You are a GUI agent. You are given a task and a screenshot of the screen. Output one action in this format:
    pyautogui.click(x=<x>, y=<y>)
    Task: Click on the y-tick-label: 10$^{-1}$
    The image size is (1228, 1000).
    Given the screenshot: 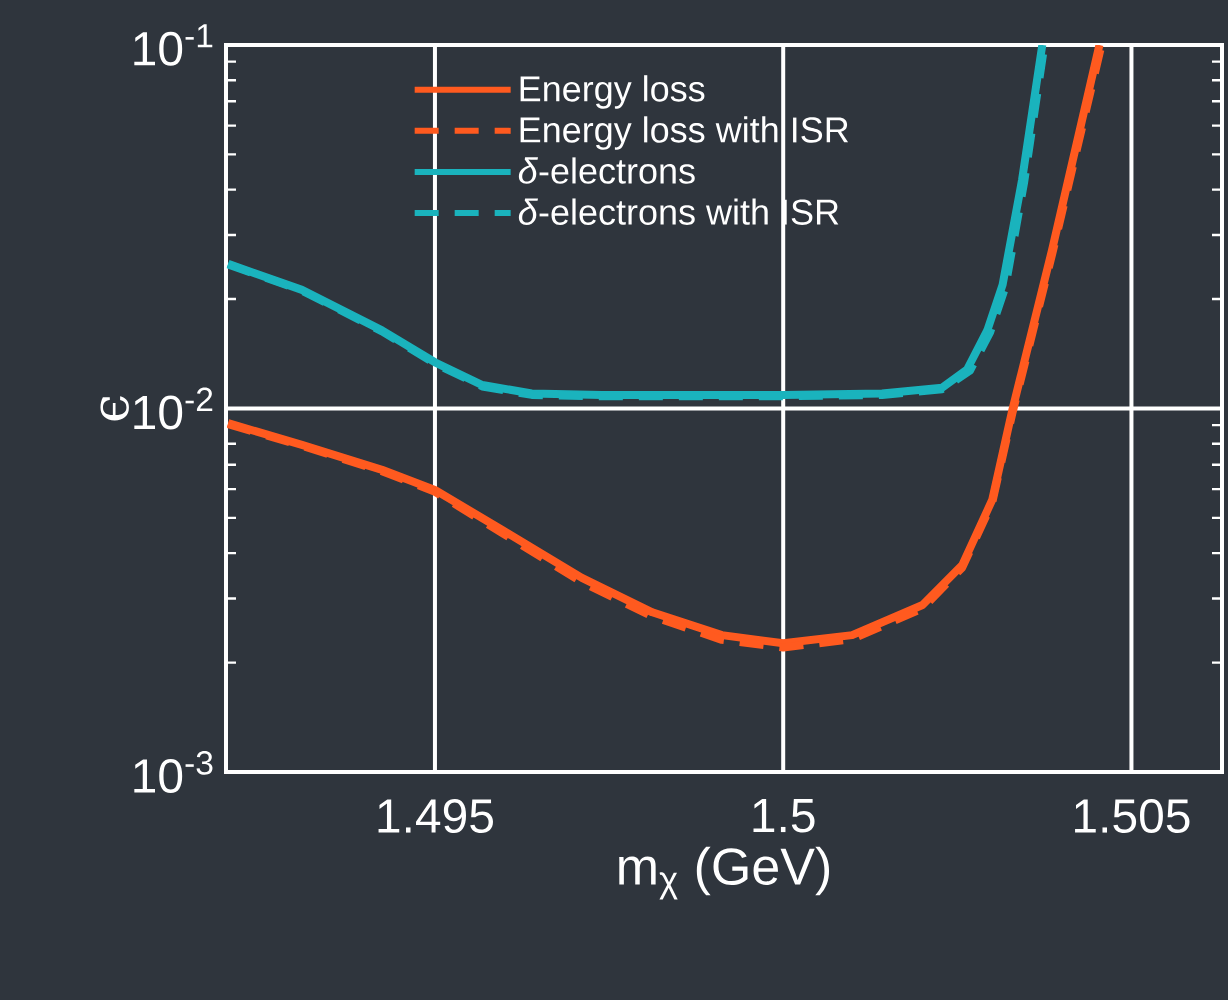 What is the action you would take?
    pyautogui.click(x=173, y=45)
    